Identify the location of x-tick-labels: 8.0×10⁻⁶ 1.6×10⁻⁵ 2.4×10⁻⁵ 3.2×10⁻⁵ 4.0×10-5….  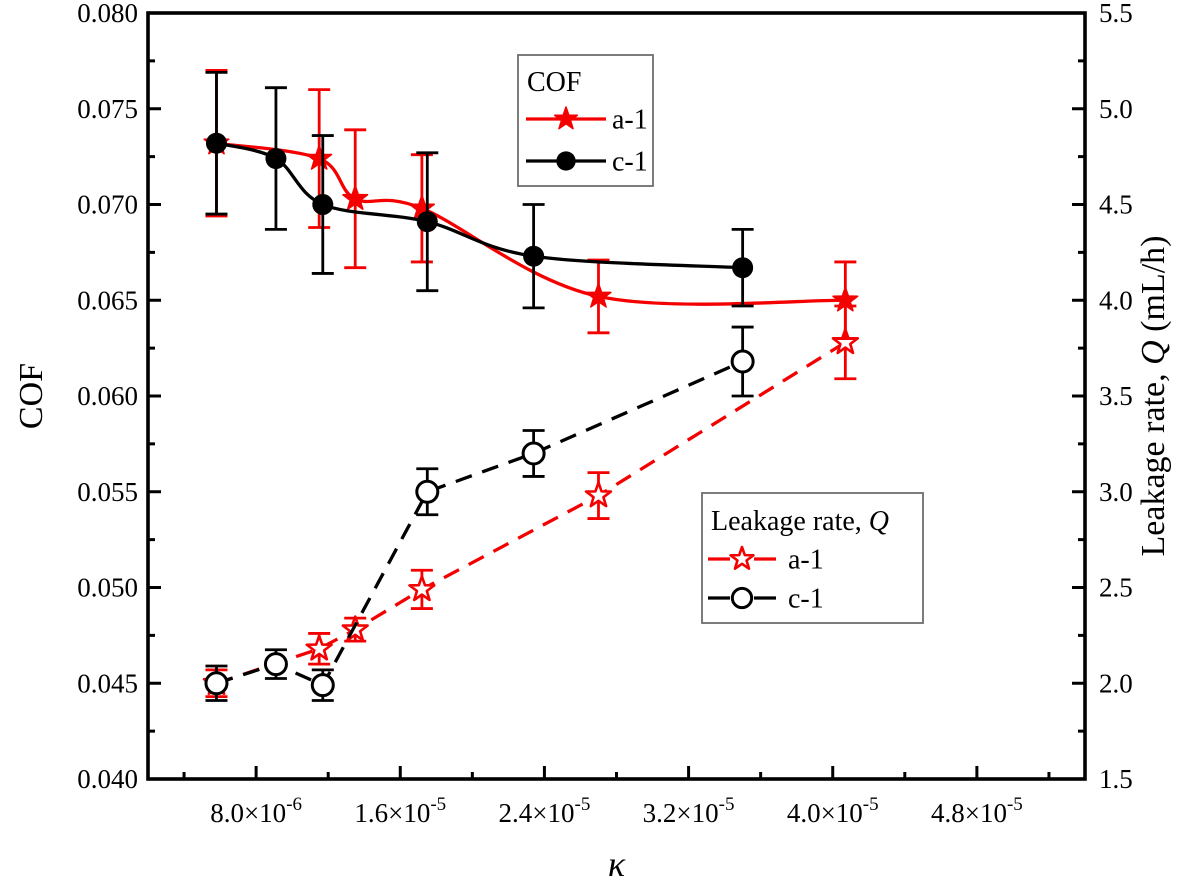
(616, 811).